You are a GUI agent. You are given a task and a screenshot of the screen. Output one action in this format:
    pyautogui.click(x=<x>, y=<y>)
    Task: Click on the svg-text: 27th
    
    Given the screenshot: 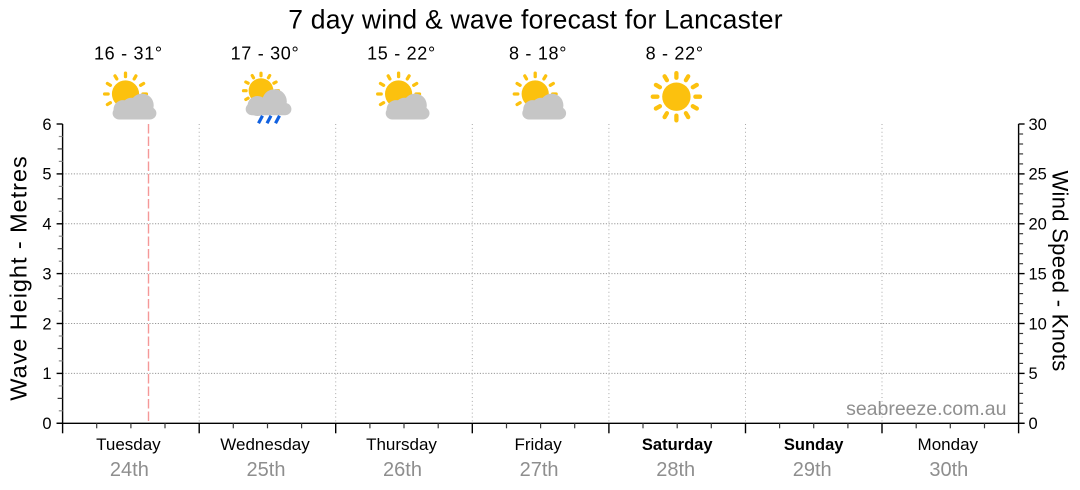 What is the action you would take?
    pyautogui.click(x=539, y=470)
    